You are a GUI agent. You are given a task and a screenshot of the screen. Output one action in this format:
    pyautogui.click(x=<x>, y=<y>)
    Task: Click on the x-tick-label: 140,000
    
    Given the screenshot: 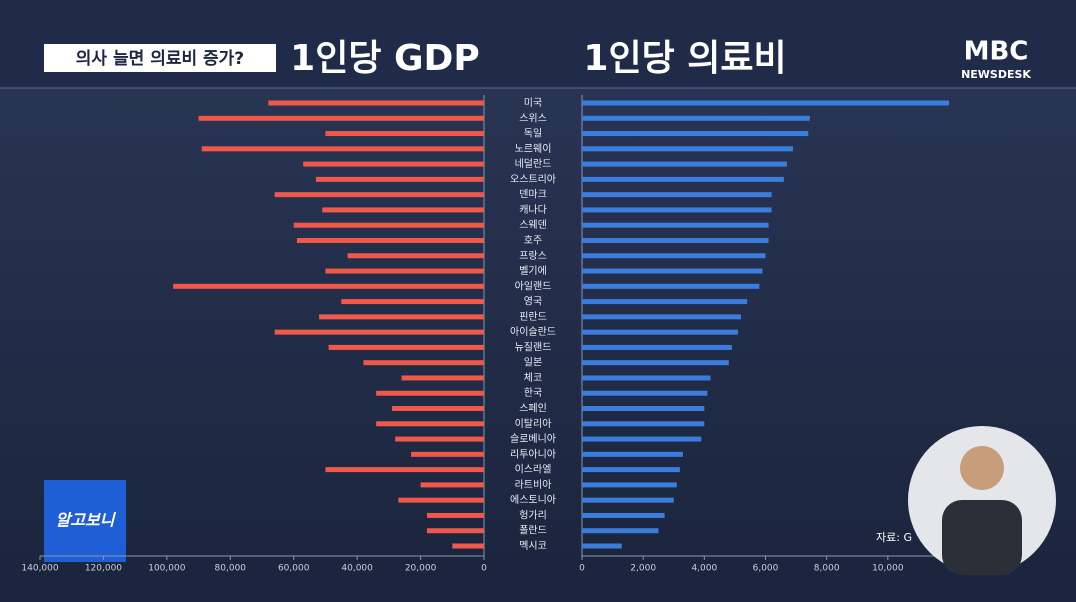 What is the action you would take?
    pyautogui.click(x=39, y=569)
    